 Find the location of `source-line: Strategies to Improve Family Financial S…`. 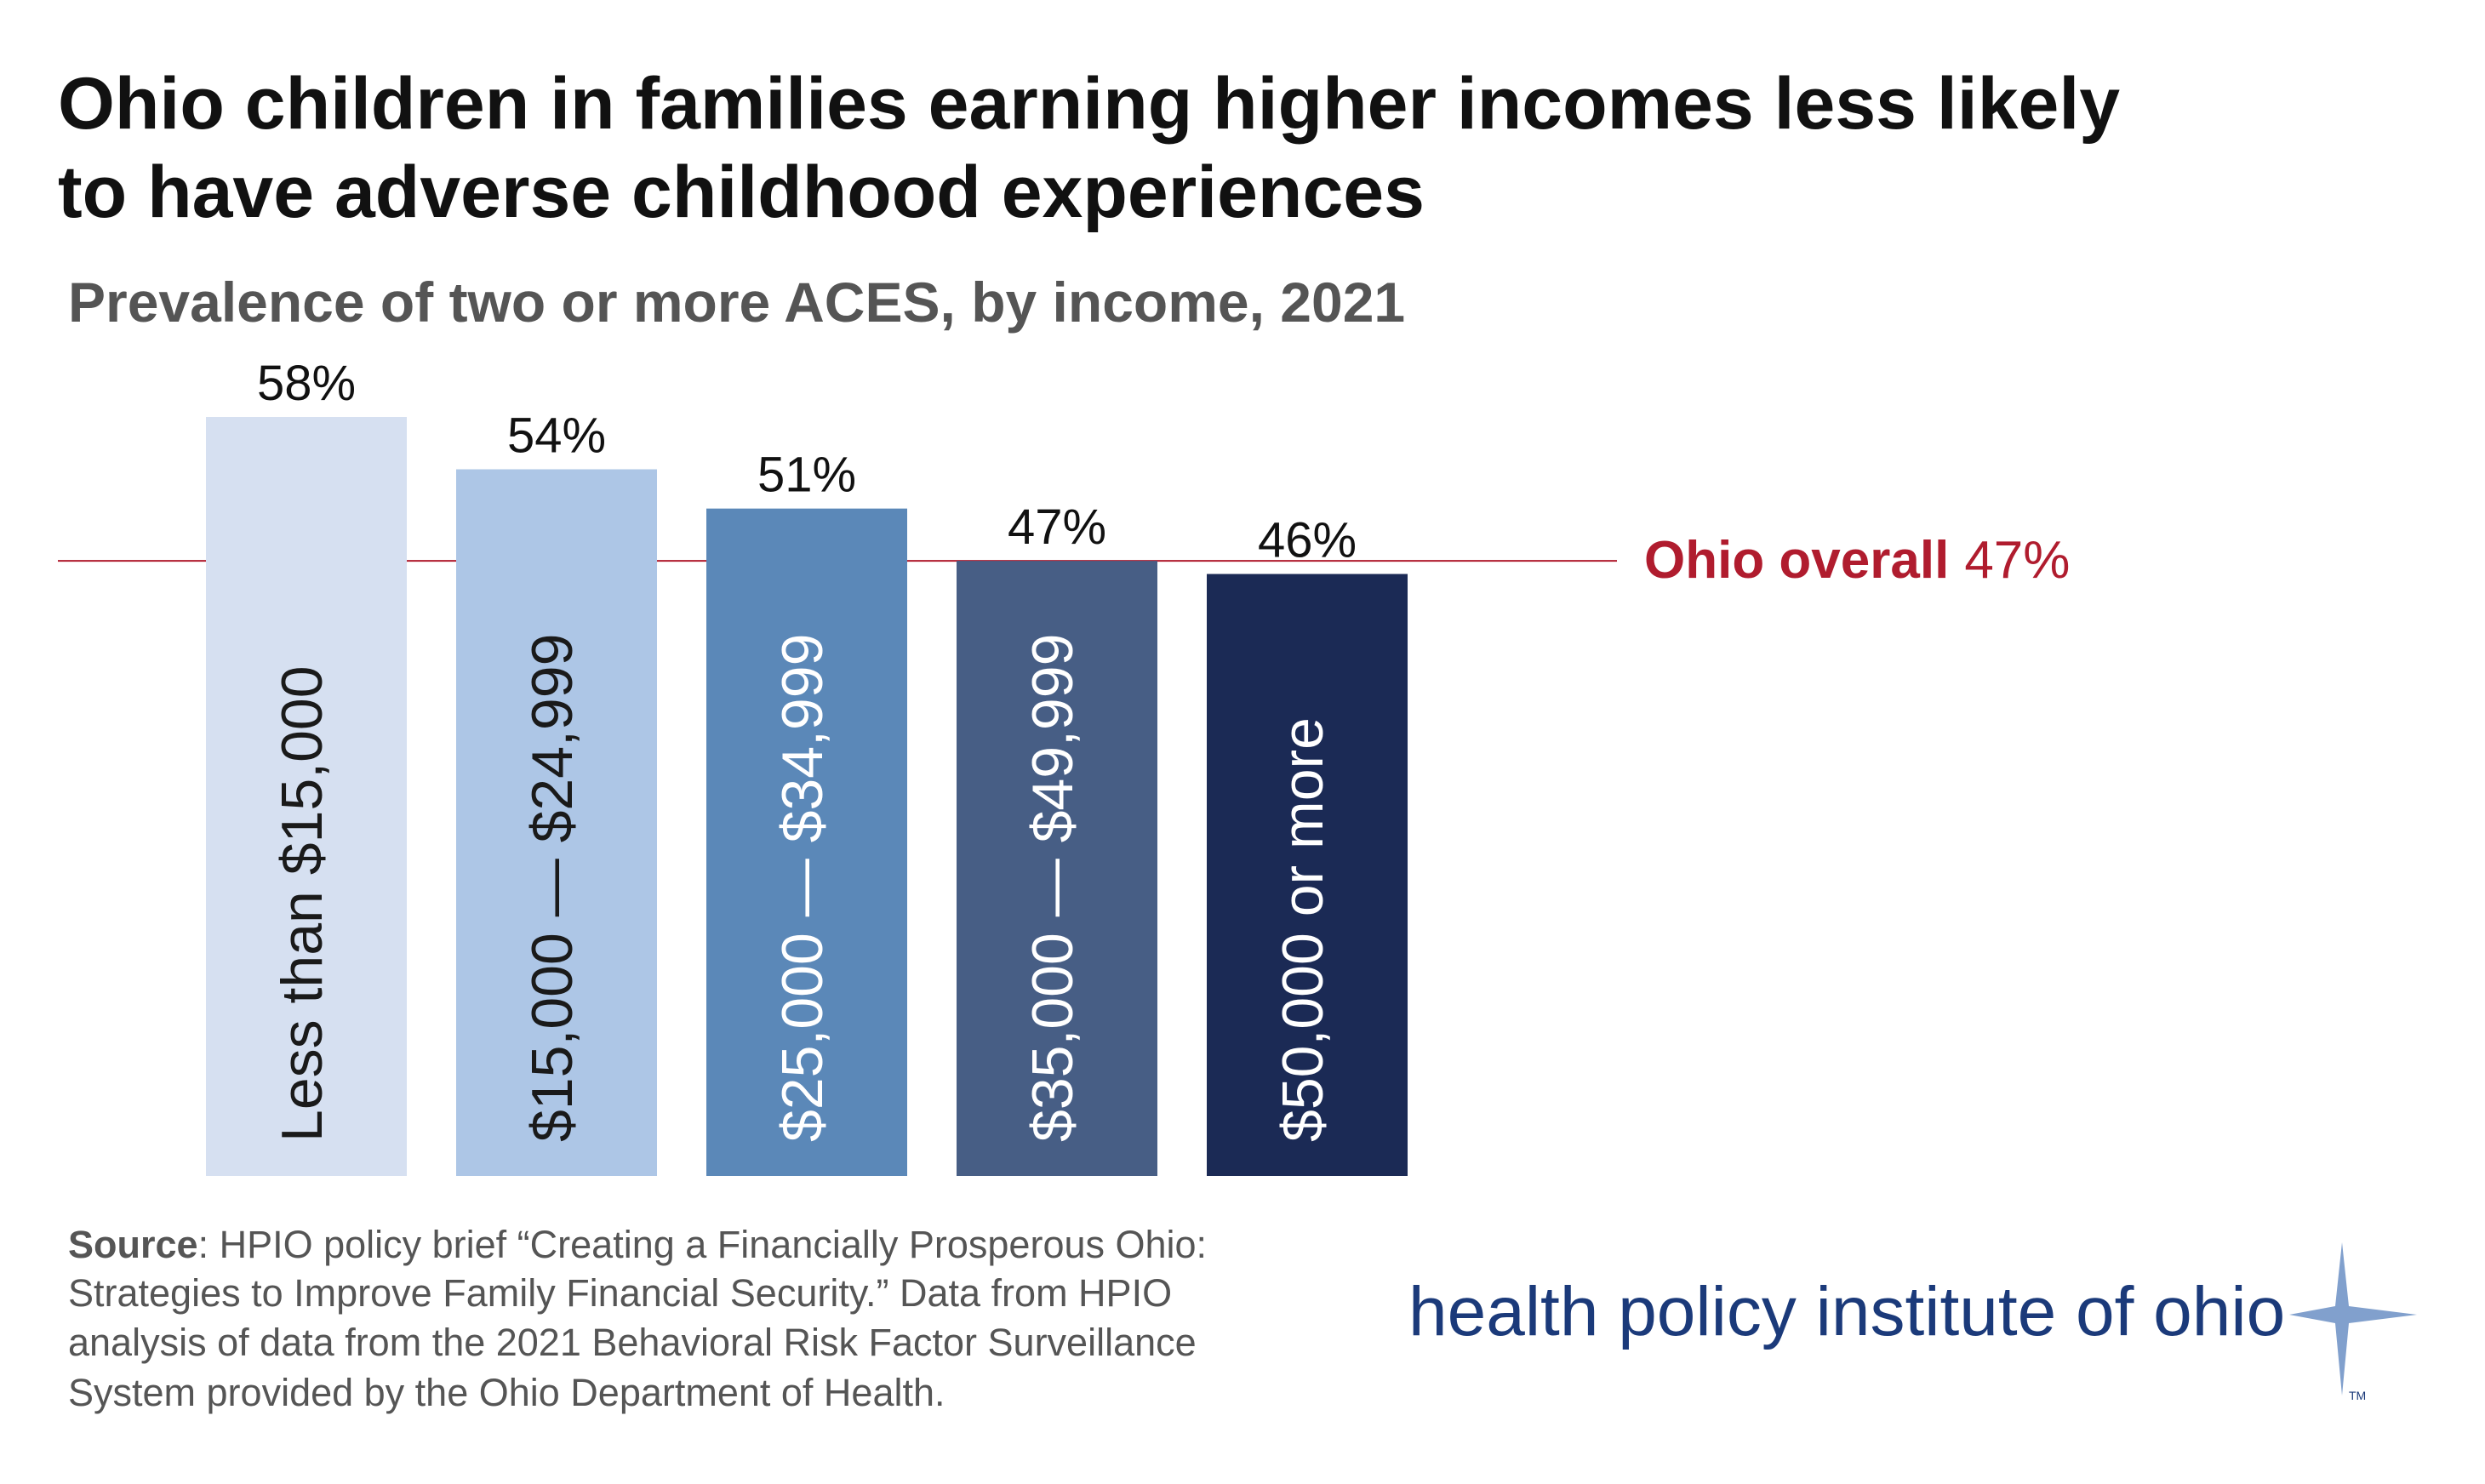

source-line: Strategies to Improve Family Financial S… is located at coordinates (620, 1293).